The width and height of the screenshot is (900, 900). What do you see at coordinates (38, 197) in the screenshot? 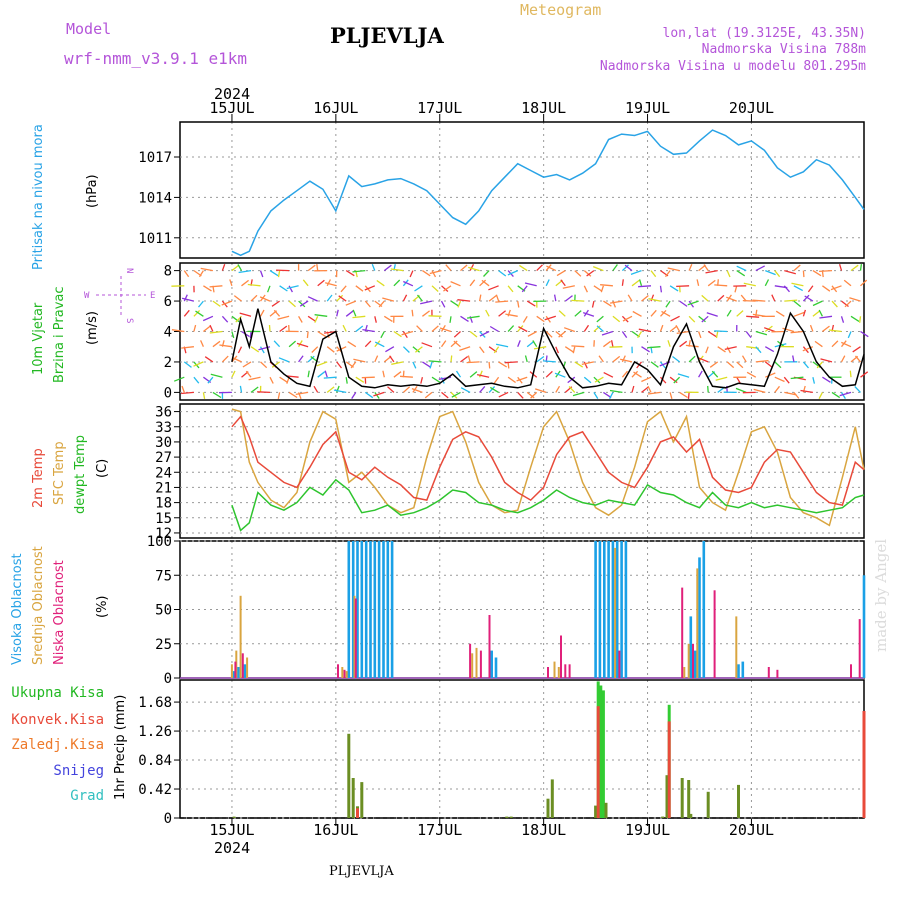
I see `pressure-side-label: Pritisak na nivou mora` at bounding box center [38, 197].